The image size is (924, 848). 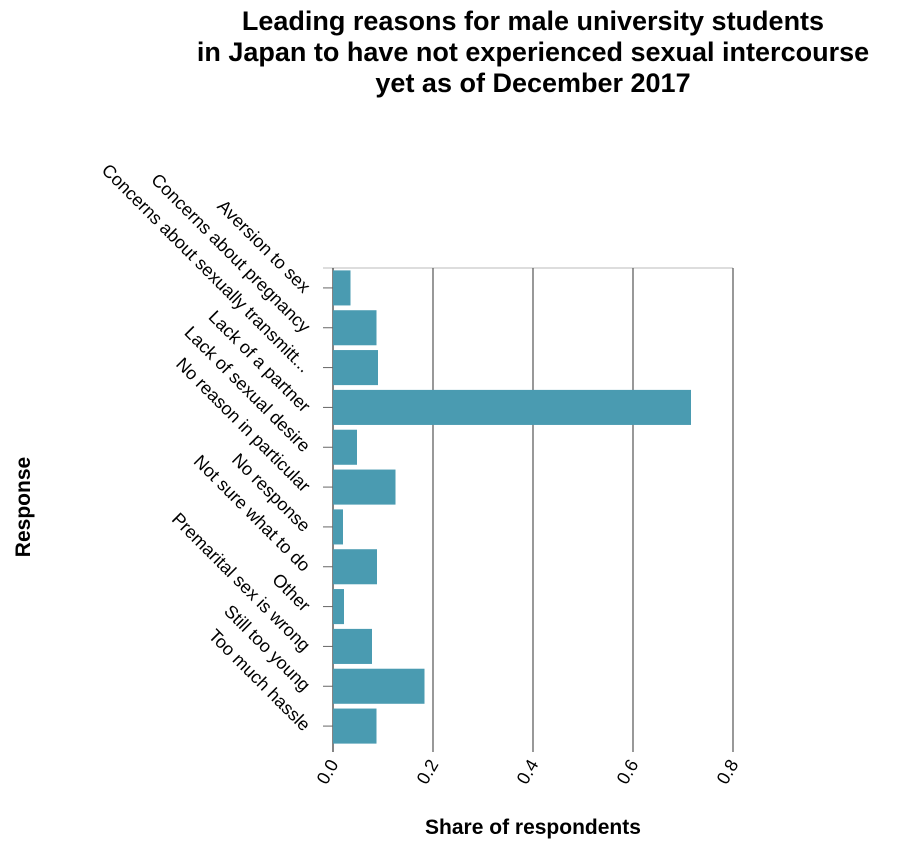 What do you see at coordinates (532, 83) in the screenshot?
I see `chart-title-line-3: yet as of December 2017` at bounding box center [532, 83].